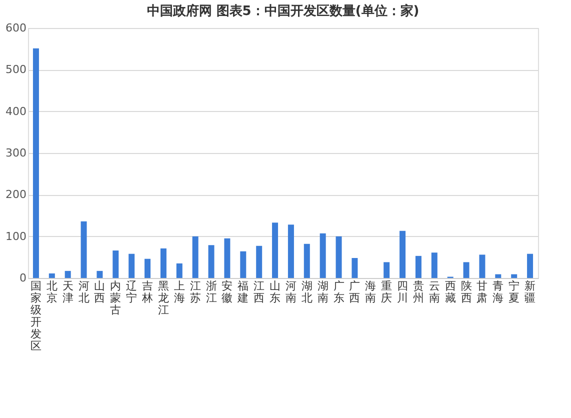  What do you see at coordinates (242, 292) in the screenshot?
I see `x-tick-label: 福建` at bounding box center [242, 292].